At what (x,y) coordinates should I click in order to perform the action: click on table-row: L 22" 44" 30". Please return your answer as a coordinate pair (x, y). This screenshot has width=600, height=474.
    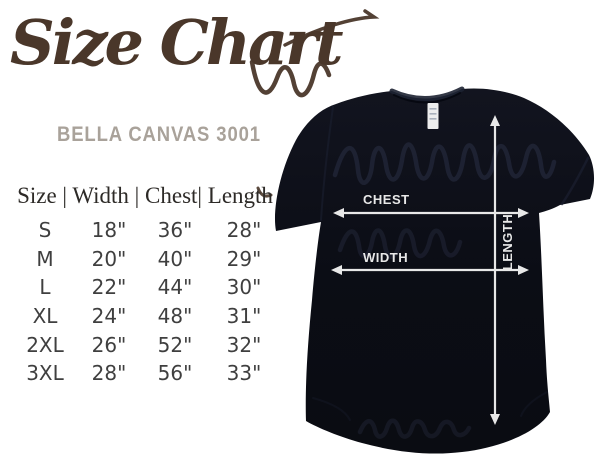
    Looking at the image, I should click on (145, 287).